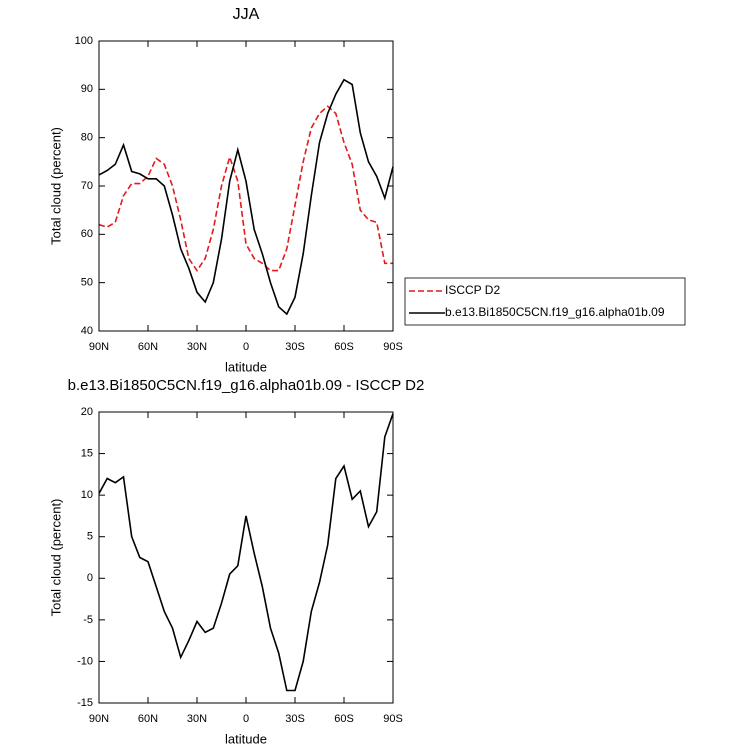 The width and height of the screenshot is (733, 750). I want to click on y-tick-label: 20, so click(87, 412).